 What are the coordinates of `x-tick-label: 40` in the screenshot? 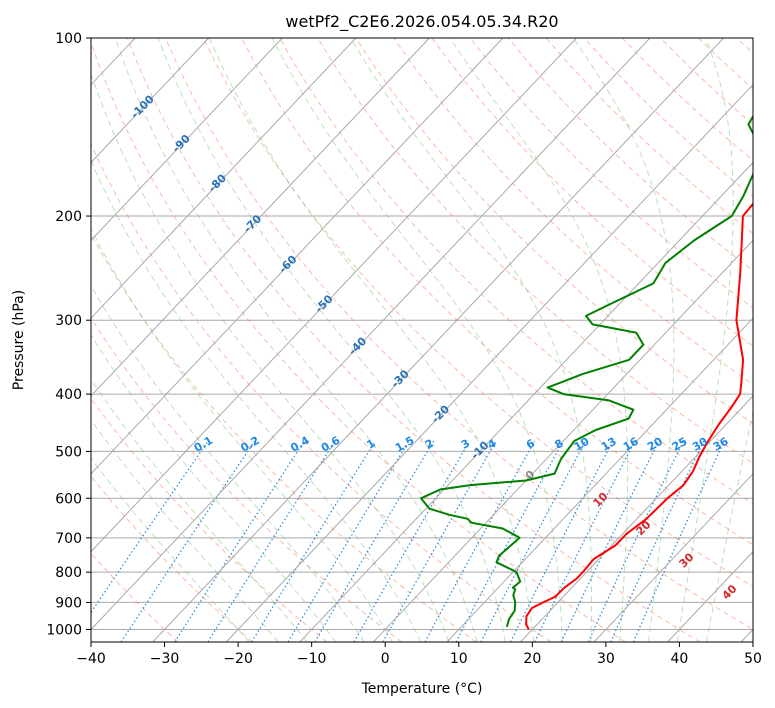 It's located at (680, 659).